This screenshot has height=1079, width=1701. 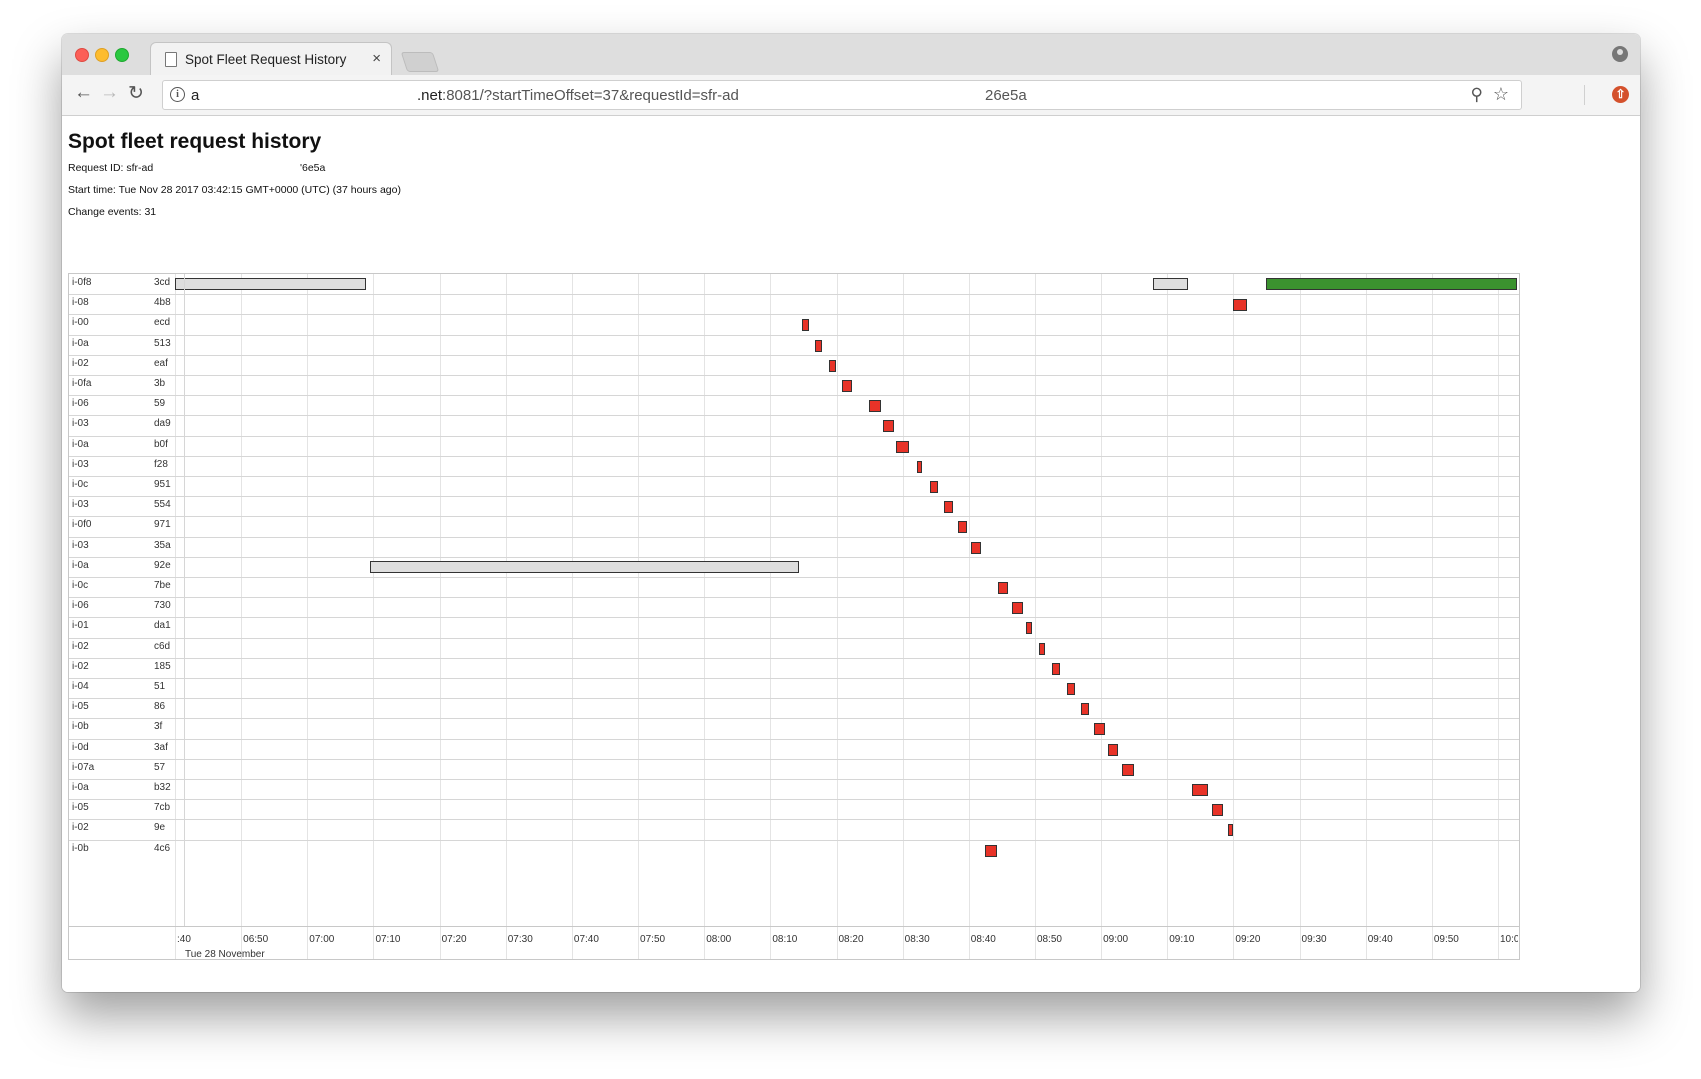 What do you see at coordinates (719, 939) in the screenshot?
I see `axis-tick-label: 08:00` at bounding box center [719, 939].